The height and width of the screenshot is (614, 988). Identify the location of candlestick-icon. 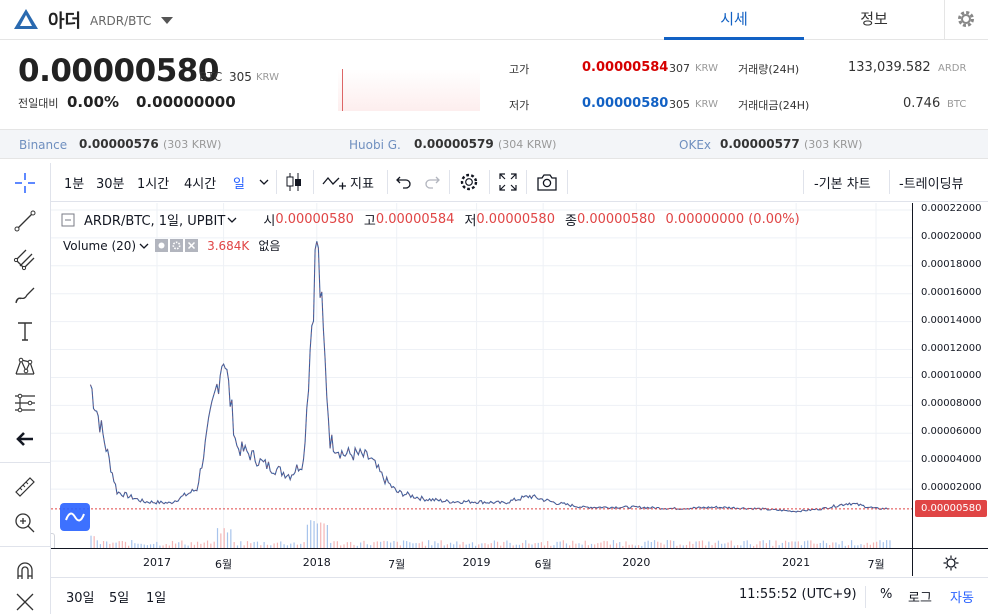
(294, 182).